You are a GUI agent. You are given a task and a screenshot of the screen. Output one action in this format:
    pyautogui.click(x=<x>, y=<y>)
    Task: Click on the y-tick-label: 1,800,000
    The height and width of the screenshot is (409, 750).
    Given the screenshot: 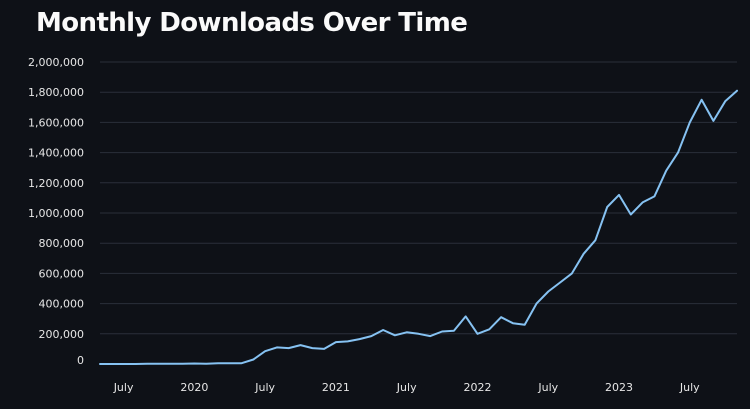 What is the action you would take?
    pyautogui.click(x=56, y=92)
    